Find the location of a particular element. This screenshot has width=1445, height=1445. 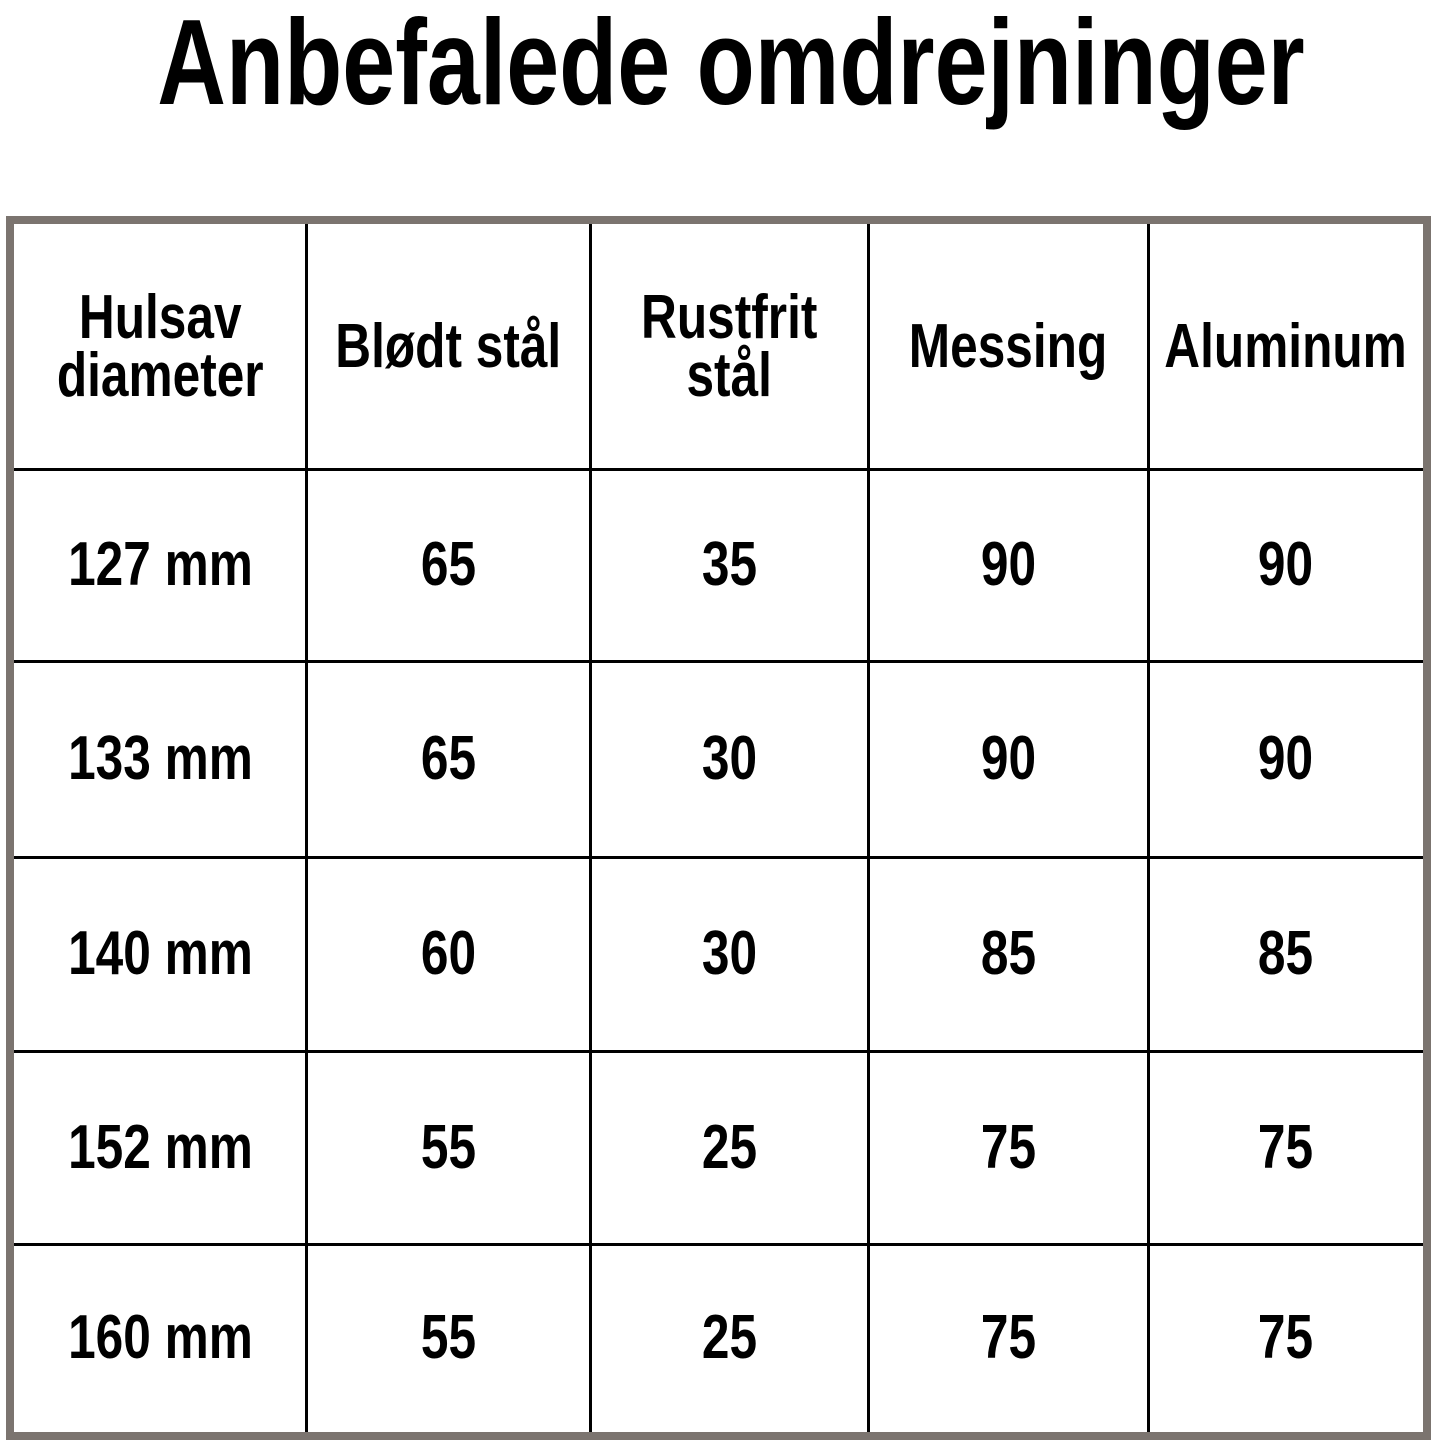

header-cell: Rustfrit stål is located at coordinates (729, 346).